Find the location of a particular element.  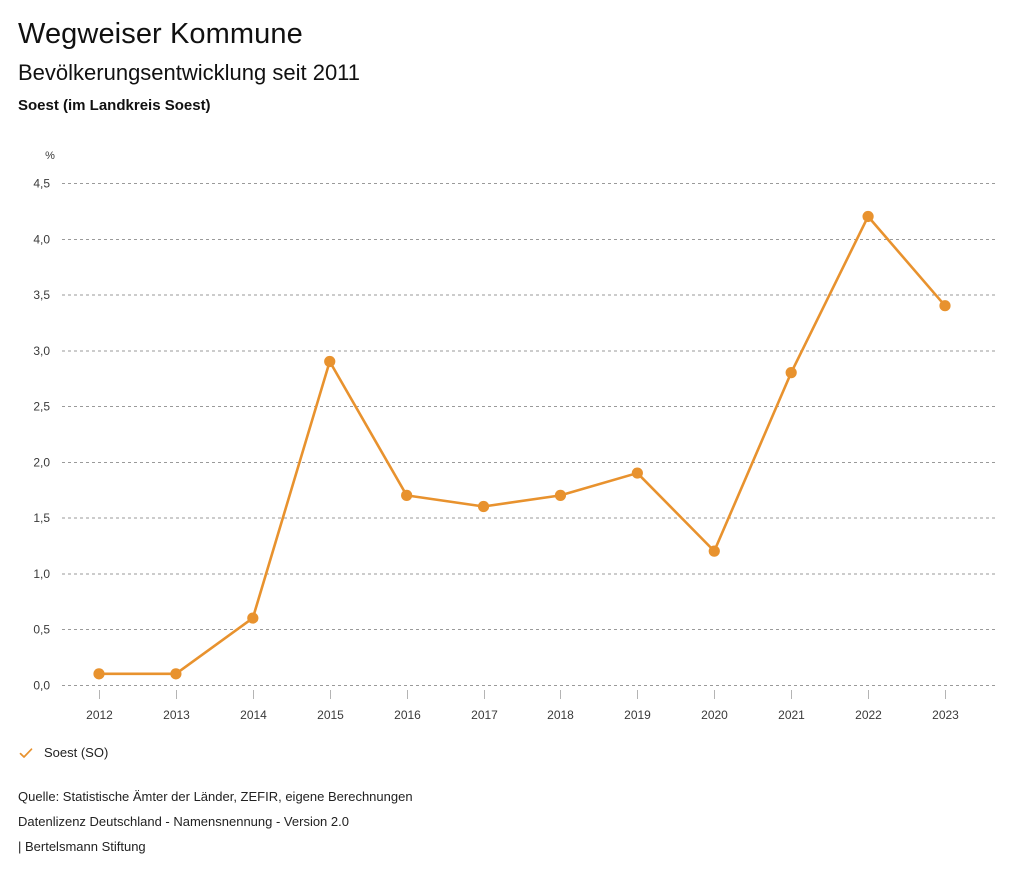

y-axis-tick-label: 1,0 is located at coordinates (41, 574).